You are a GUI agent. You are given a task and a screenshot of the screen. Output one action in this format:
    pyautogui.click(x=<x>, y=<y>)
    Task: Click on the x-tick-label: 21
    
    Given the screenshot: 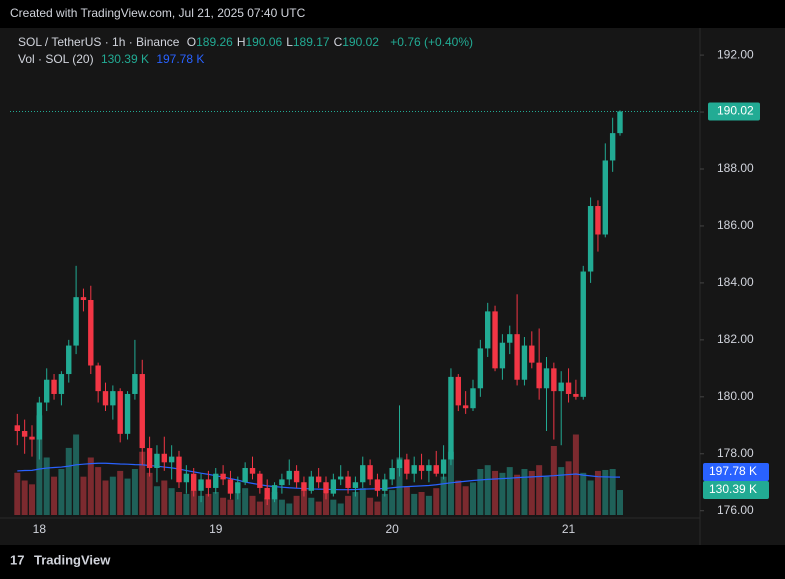 What is the action you would take?
    pyautogui.click(x=569, y=529)
    